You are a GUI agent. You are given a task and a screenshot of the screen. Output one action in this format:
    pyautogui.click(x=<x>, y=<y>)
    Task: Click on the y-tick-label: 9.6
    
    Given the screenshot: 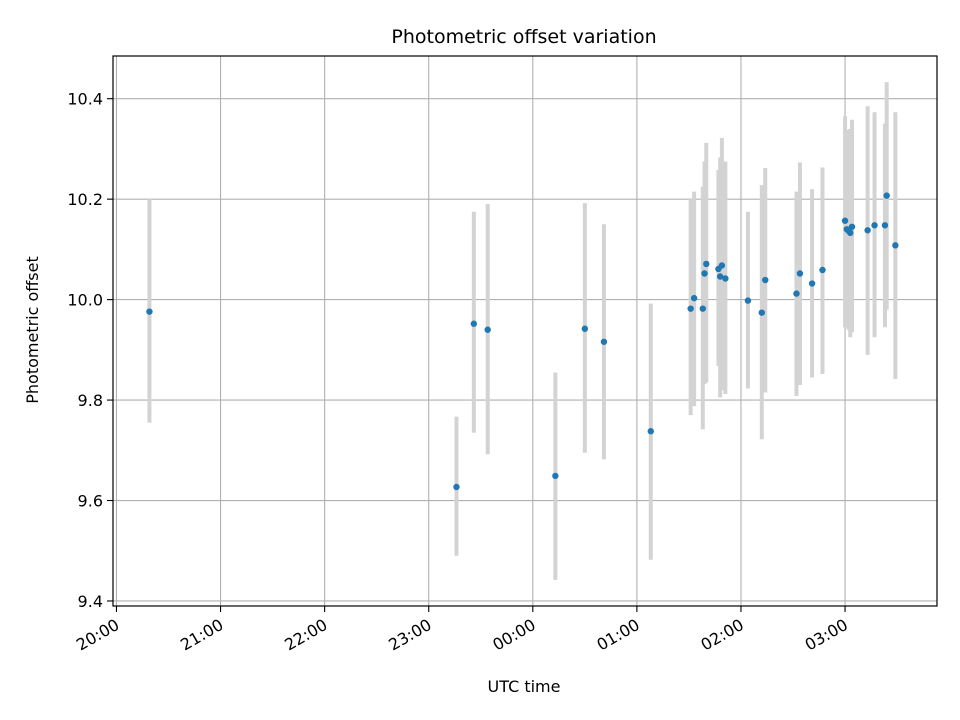 What is the action you would take?
    pyautogui.click(x=90, y=501)
    